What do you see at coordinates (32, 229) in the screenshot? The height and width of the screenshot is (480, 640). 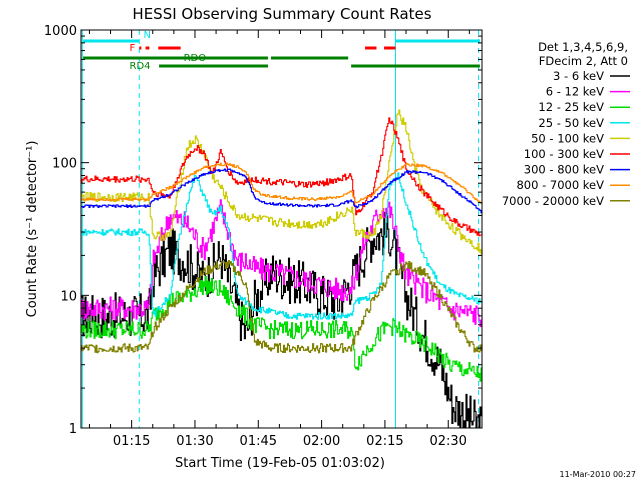 I see `y-axis-label: Count Rate (s⁻¹ detector⁻¹)` at bounding box center [32, 229].